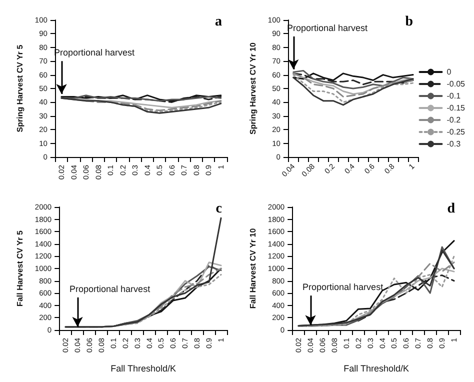 This screenshot has width=474, height=382. Describe the element at coordinates (449, 72) in the screenshot. I see `legend-label: 0` at that location.